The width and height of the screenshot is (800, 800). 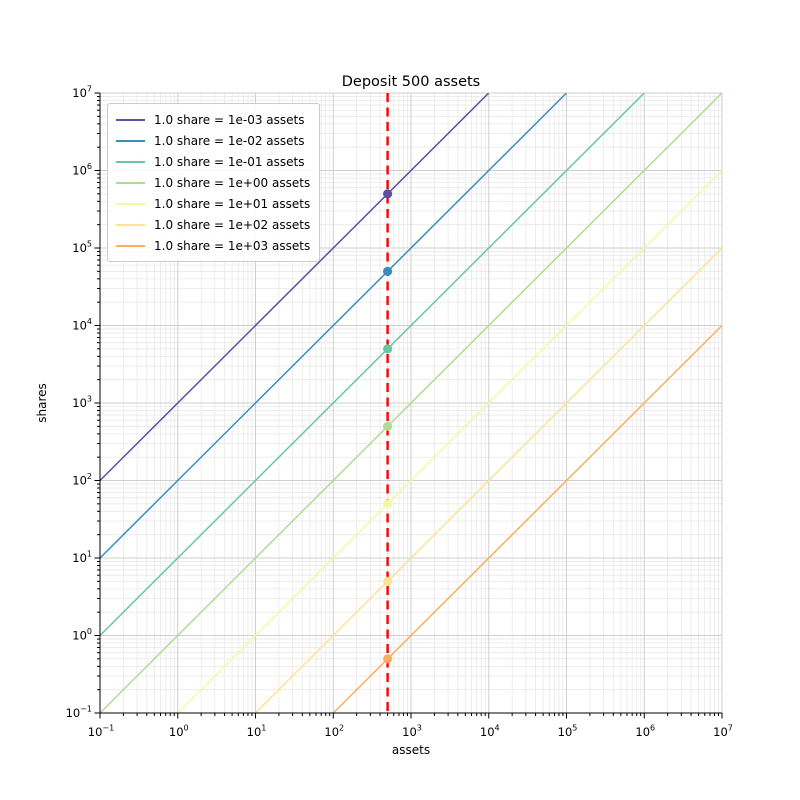 What do you see at coordinates (568, 732) in the screenshot?
I see `x-tick-label: 10⁵` at bounding box center [568, 732].